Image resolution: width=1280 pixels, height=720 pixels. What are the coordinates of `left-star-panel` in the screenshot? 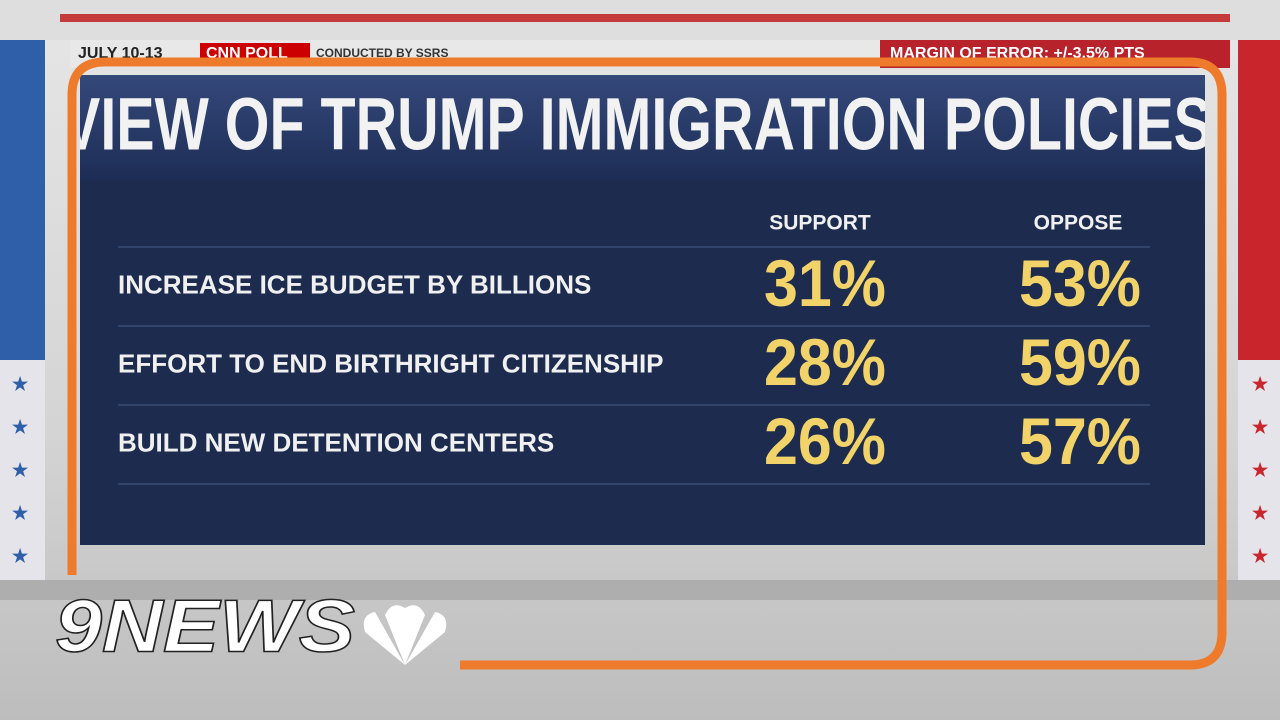 It's located at (22, 470).